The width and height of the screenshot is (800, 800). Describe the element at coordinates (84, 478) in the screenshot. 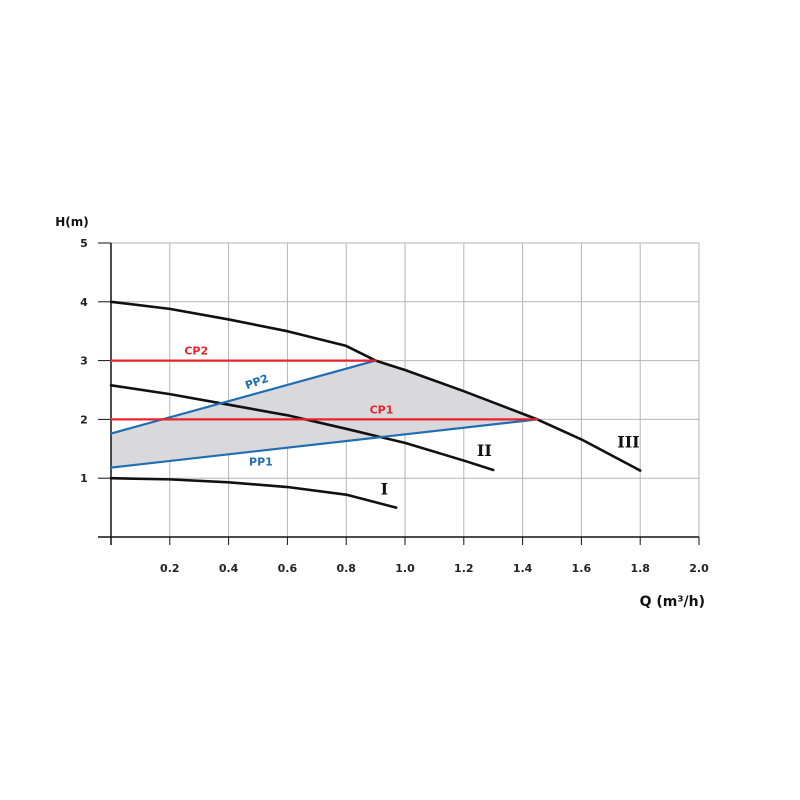

I see `y-tick-label: 1` at that location.